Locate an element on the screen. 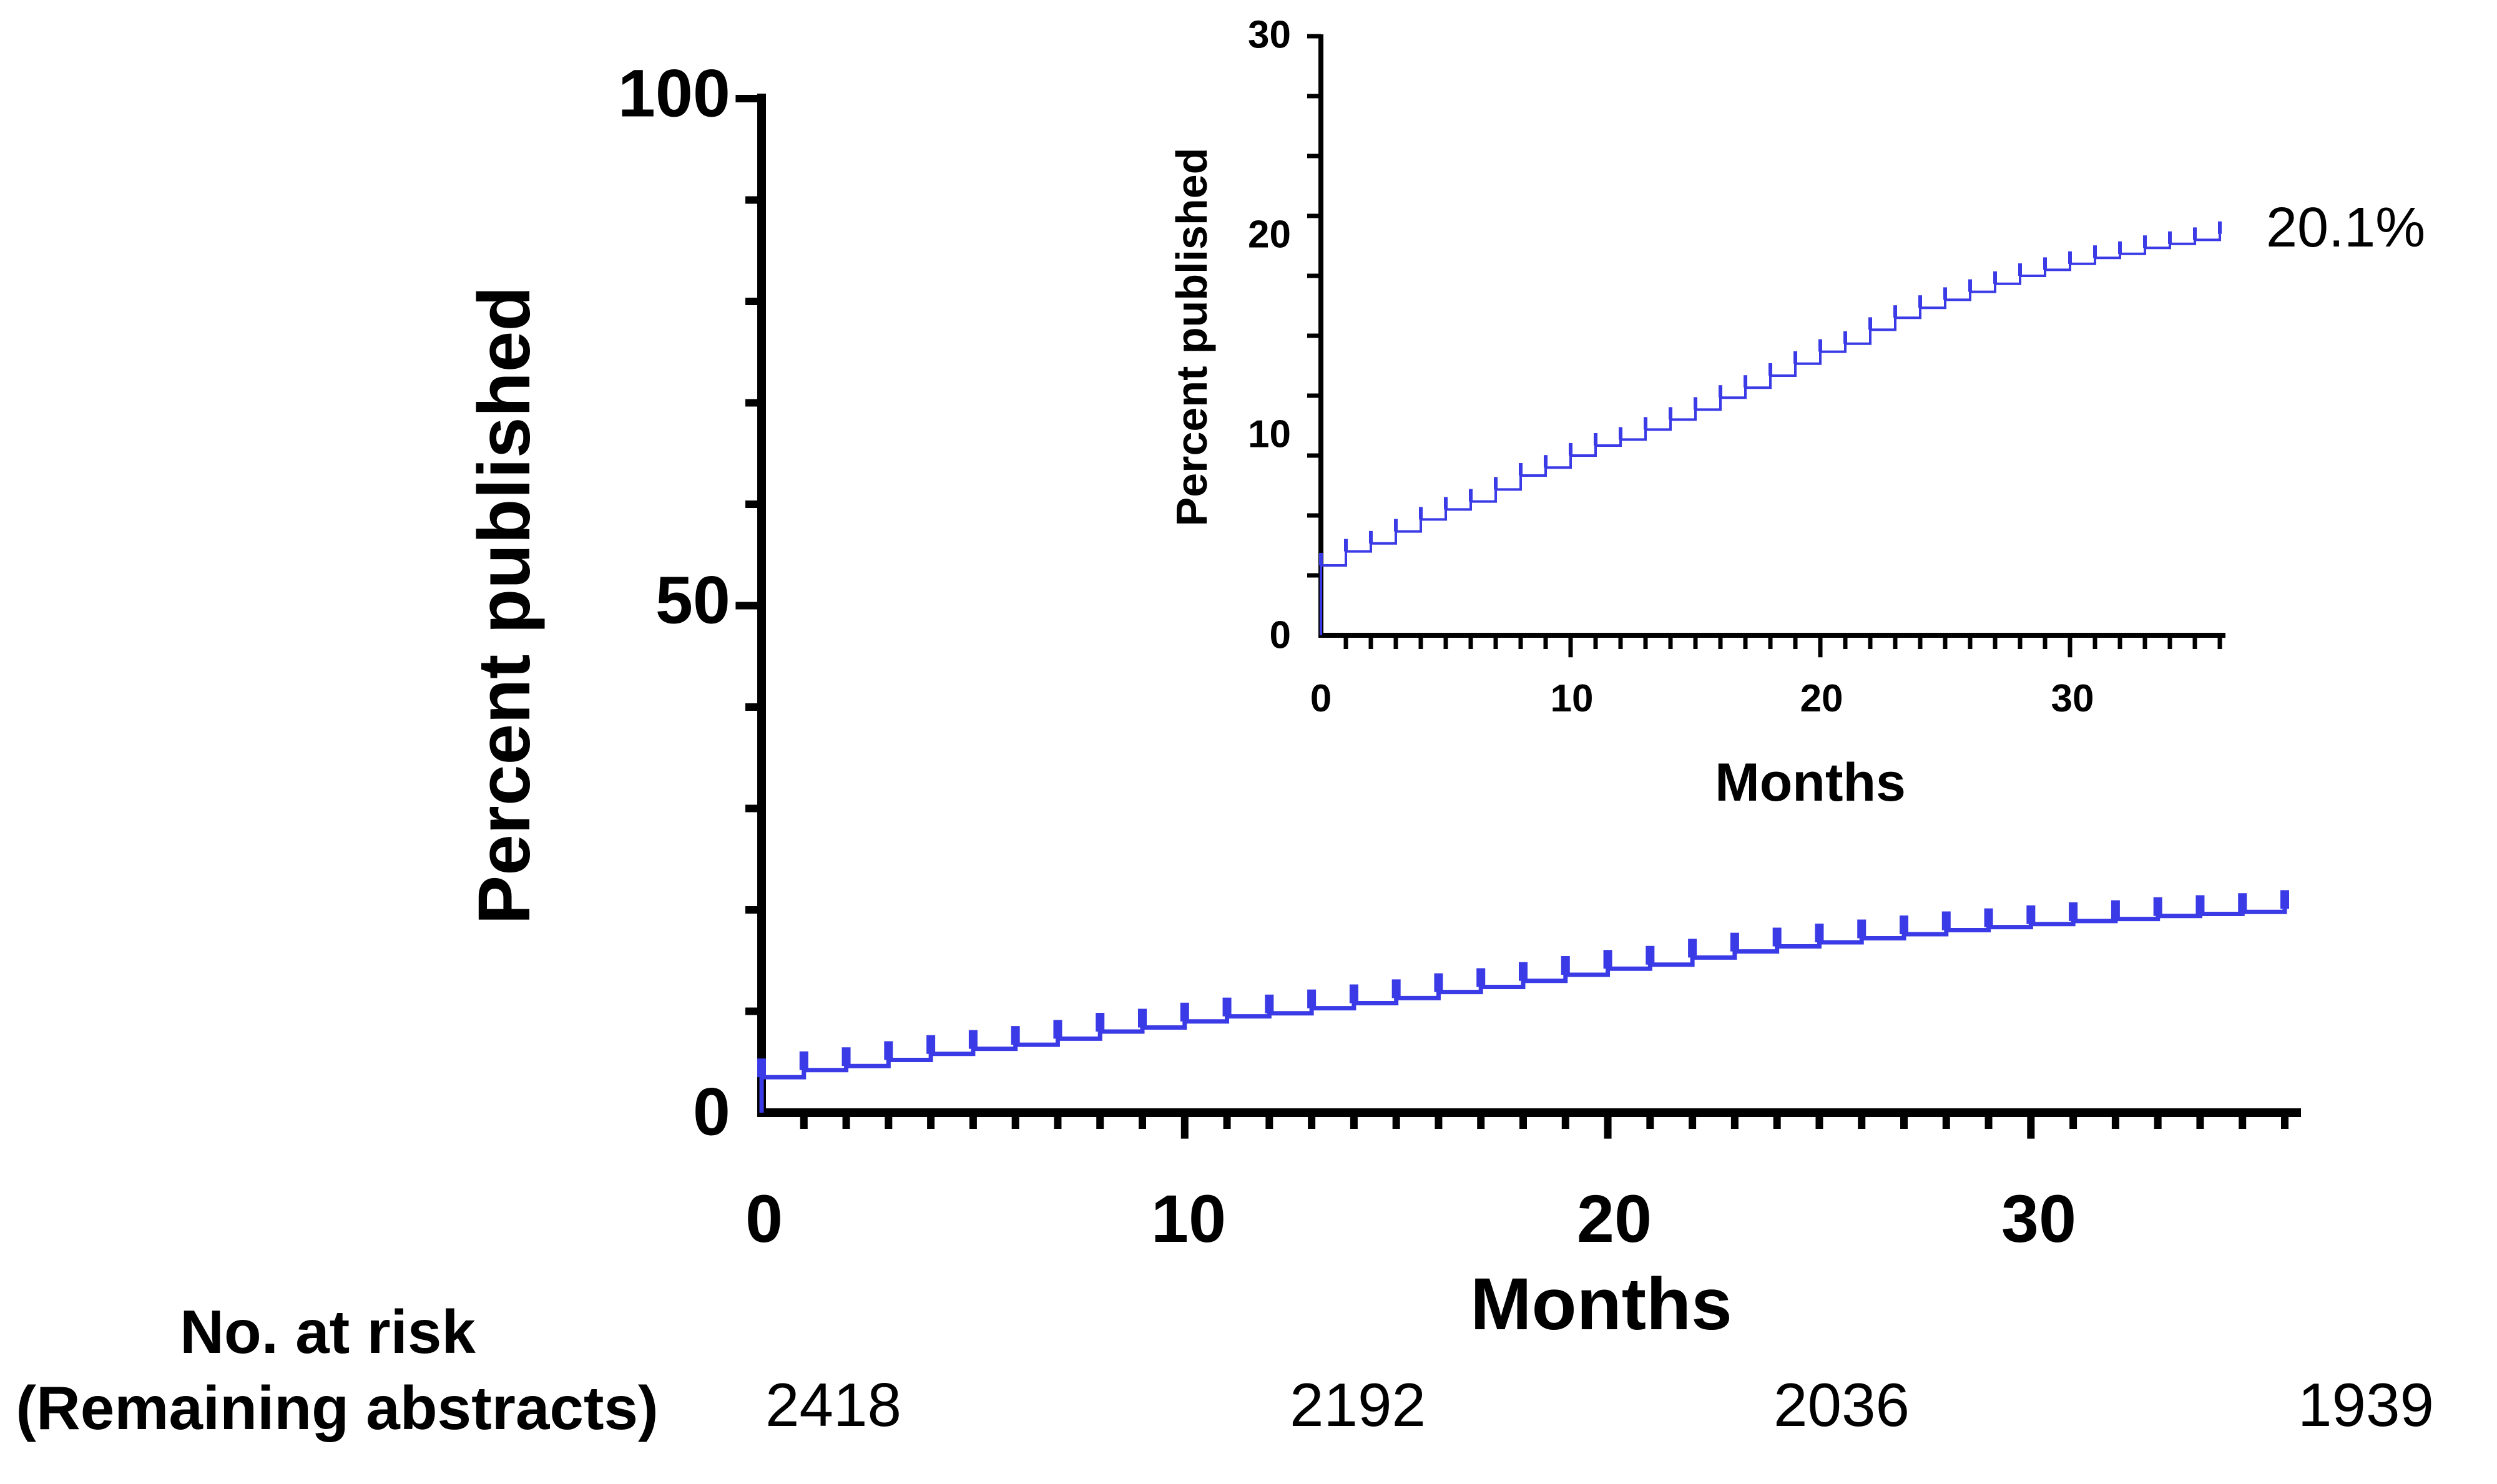 This screenshot has height=1484, width=2497. risk-value-month-12: 2192 is located at coordinates (1358, 1404).